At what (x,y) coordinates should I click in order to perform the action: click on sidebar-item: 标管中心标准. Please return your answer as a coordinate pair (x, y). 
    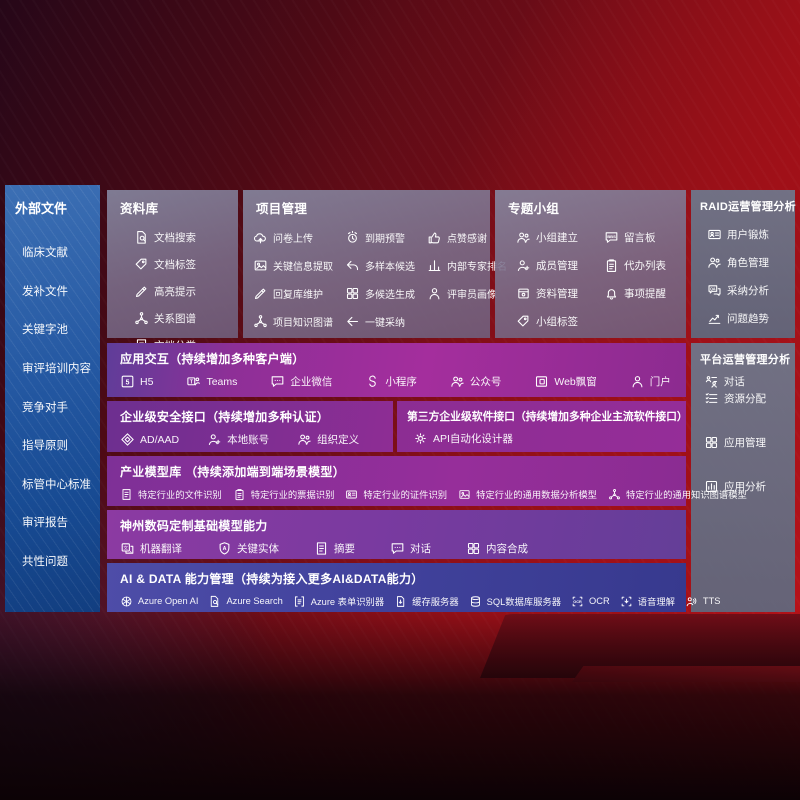
    Looking at the image, I should click on (56, 484).